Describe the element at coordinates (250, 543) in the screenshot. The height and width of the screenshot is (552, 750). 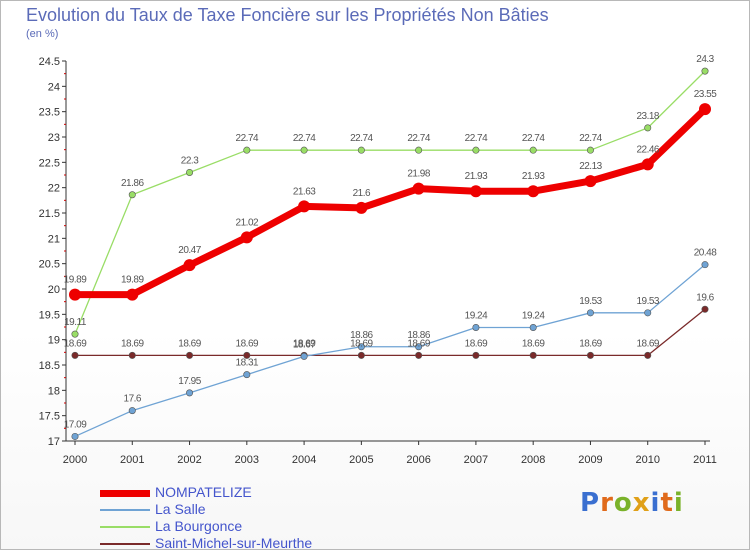
I see `legend-item: Saint-Michel-sur-Meurthe` at that location.